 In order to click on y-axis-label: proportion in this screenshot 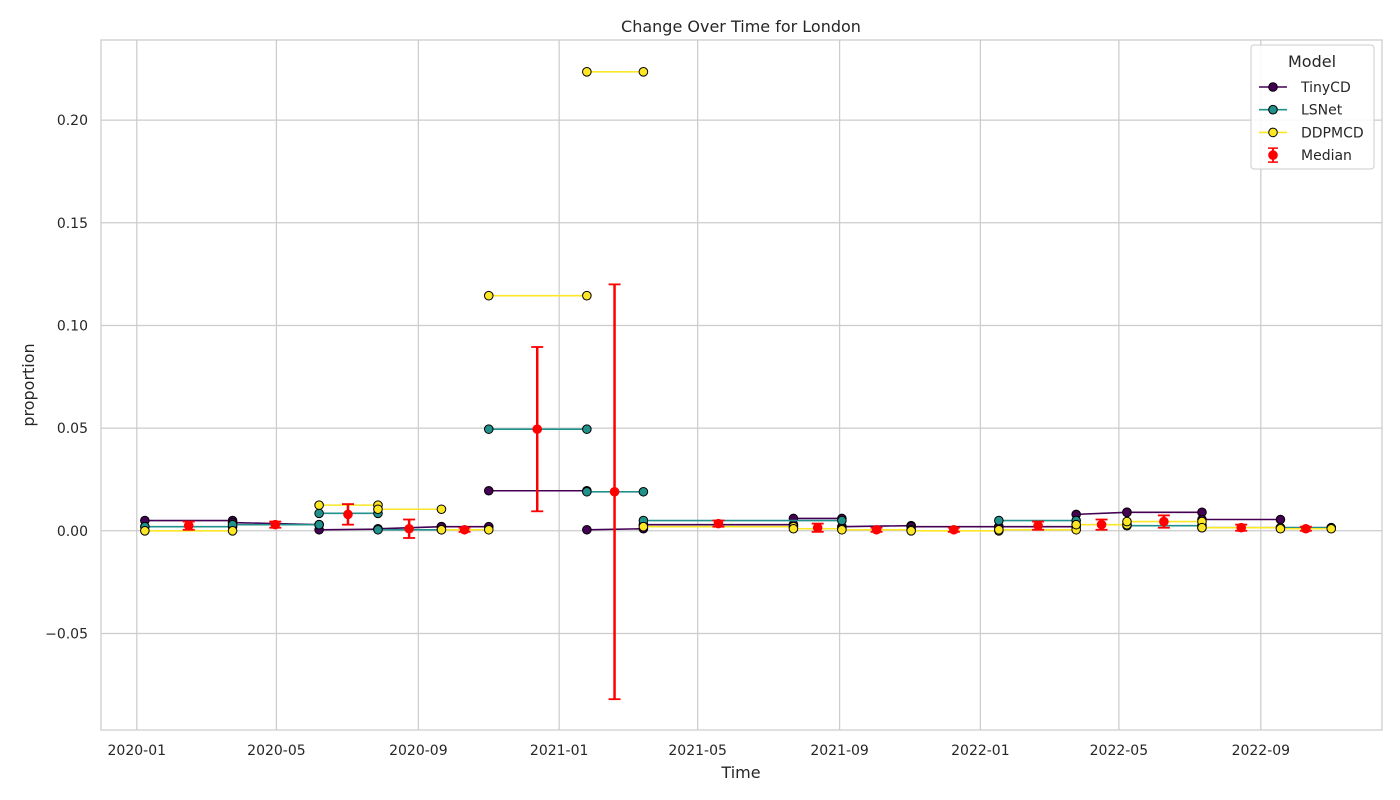, I will do `click(28, 384)`.